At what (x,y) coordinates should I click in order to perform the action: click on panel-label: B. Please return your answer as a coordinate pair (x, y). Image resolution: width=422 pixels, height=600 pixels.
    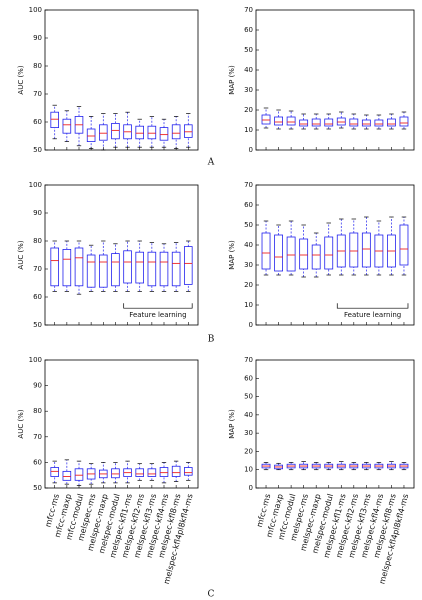
    Looking at the image, I should click on (211, 340).